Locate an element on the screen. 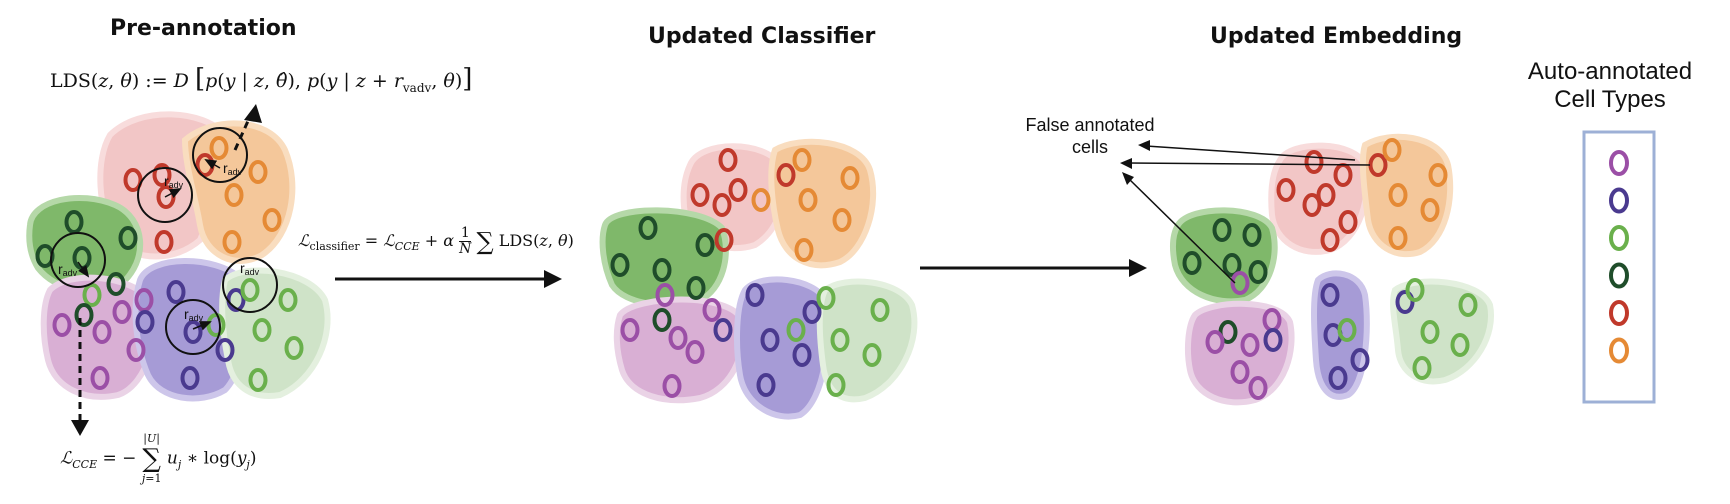 The height and width of the screenshot is (504, 1730). dashed-arrow-up is located at coordinates (243, 131).